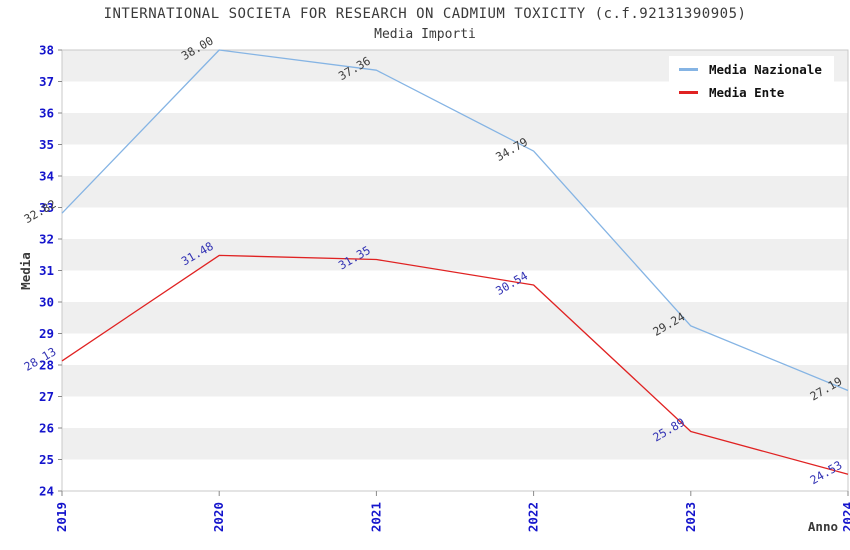 Image resolution: width=850 pixels, height=550 pixels. I want to click on legend: Media Nazionale Media Ente, so click(751, 81).